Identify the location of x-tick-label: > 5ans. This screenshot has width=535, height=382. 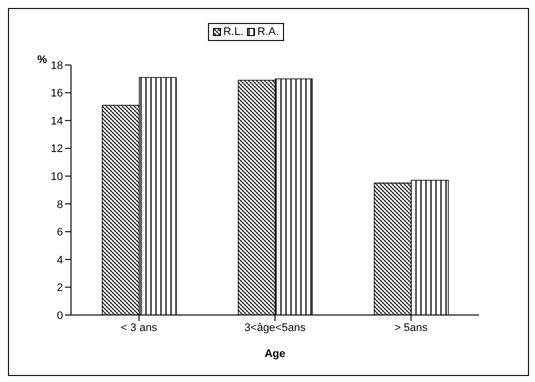
(411, 328).